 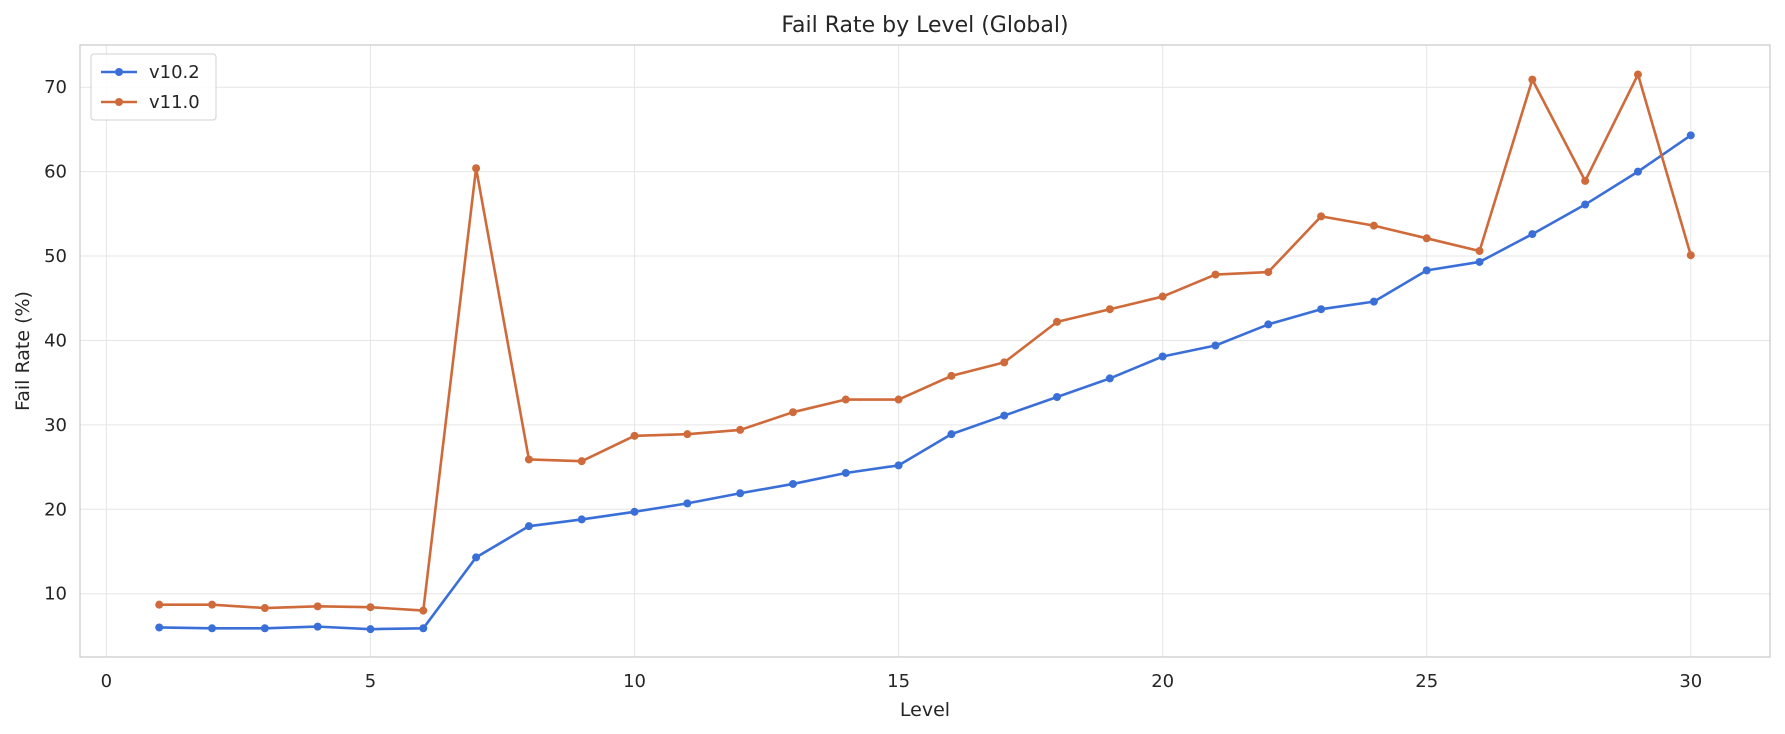 What do you see at coordinates (924, 25) in the screenshot?
I see `chart-title: Fail Rate by Level (Global)` at bounding box center [924, 25].